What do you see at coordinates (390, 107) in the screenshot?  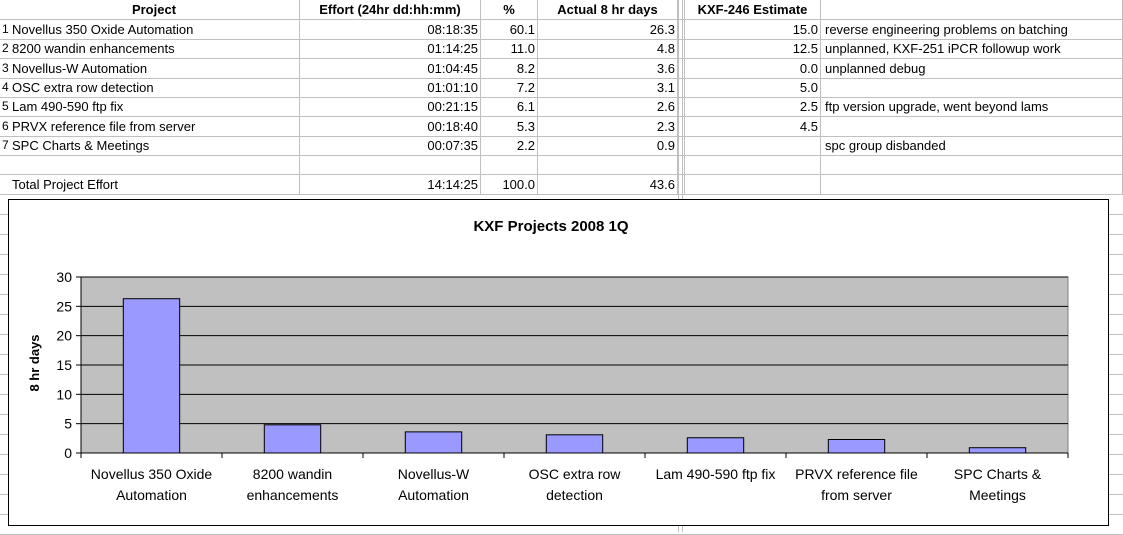 I see `cell-effort: 00:21:15` at bounding box center [390, 107].